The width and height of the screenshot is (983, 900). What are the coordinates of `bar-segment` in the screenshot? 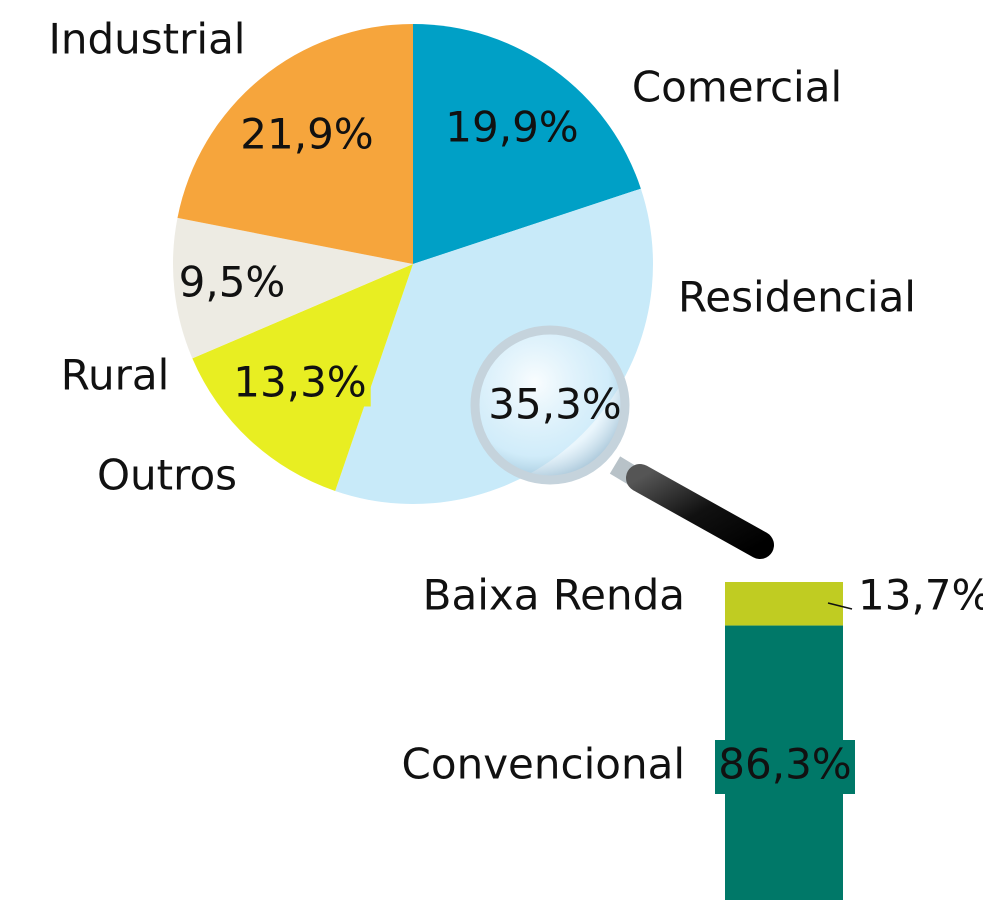 It's located at (784, 604).